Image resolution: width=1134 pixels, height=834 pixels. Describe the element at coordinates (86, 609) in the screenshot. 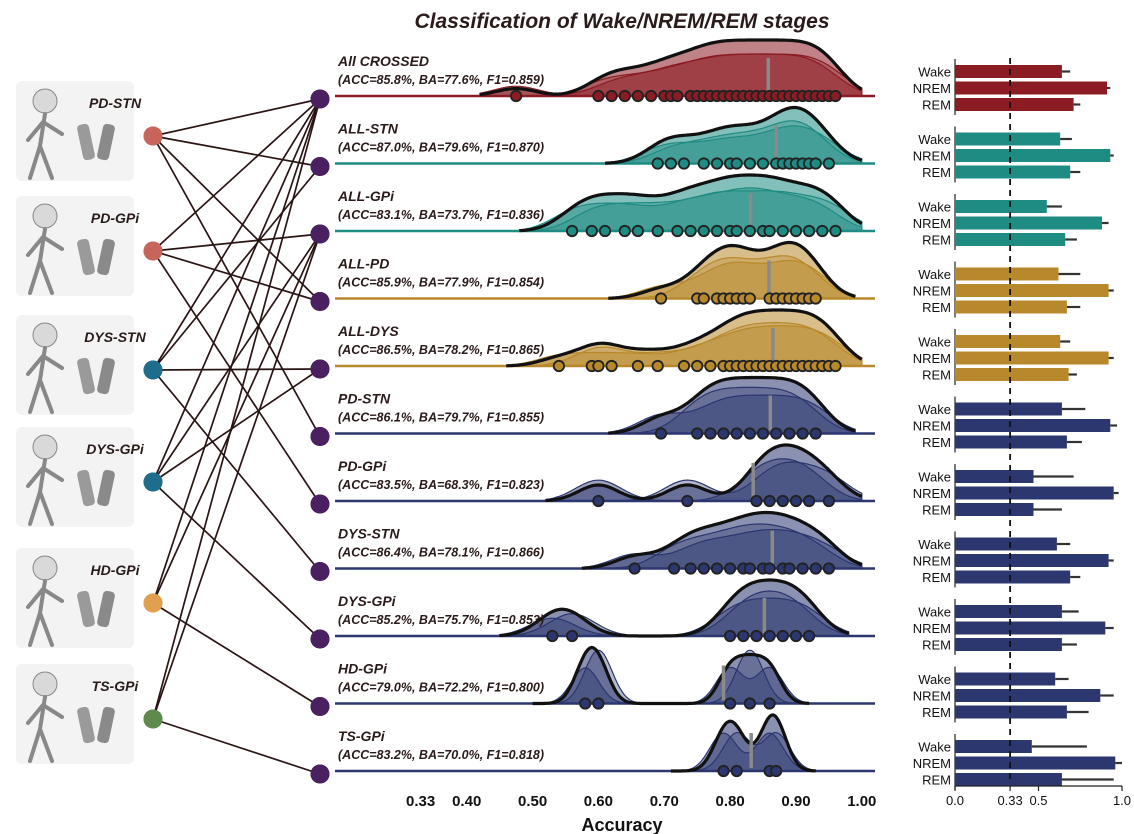

I see `electrode-left` at that location.